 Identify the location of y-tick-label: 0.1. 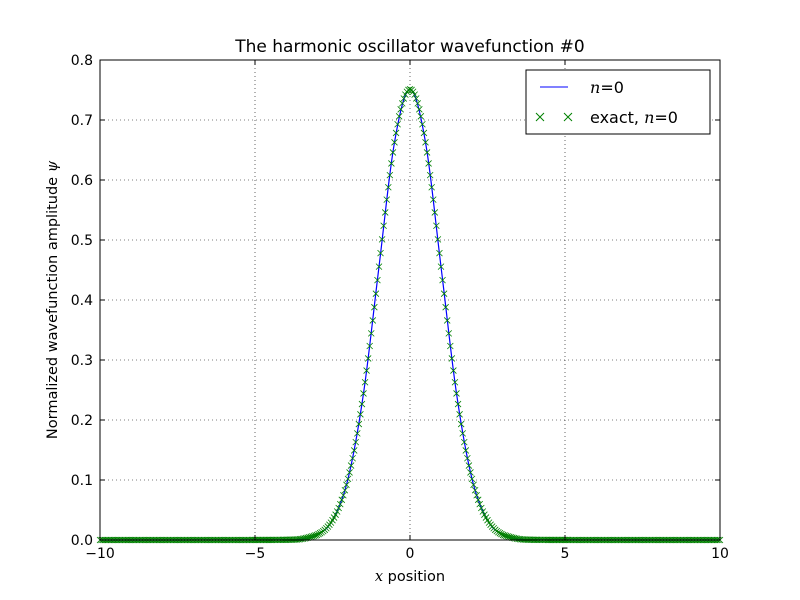
(82, 481).